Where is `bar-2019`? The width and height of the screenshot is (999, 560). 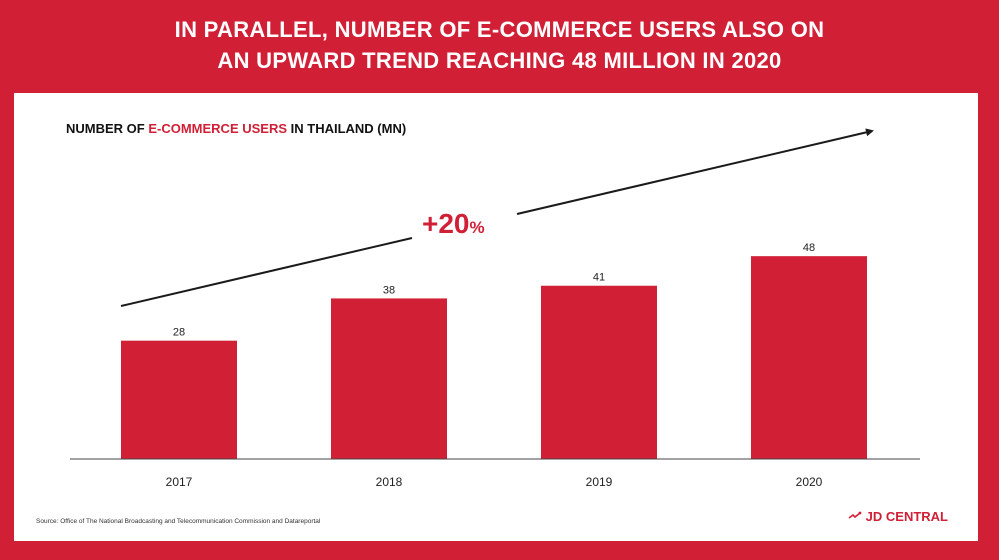 bar-2019 is located at coordinates (599, 372).